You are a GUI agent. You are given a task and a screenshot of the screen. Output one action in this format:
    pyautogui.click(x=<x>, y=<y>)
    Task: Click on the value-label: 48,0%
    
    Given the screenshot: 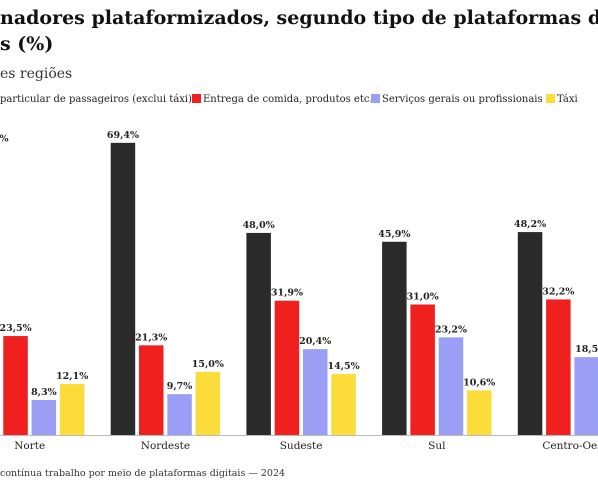 What is the action you would take?
    pyautogui.click(x=259, y=225)
    